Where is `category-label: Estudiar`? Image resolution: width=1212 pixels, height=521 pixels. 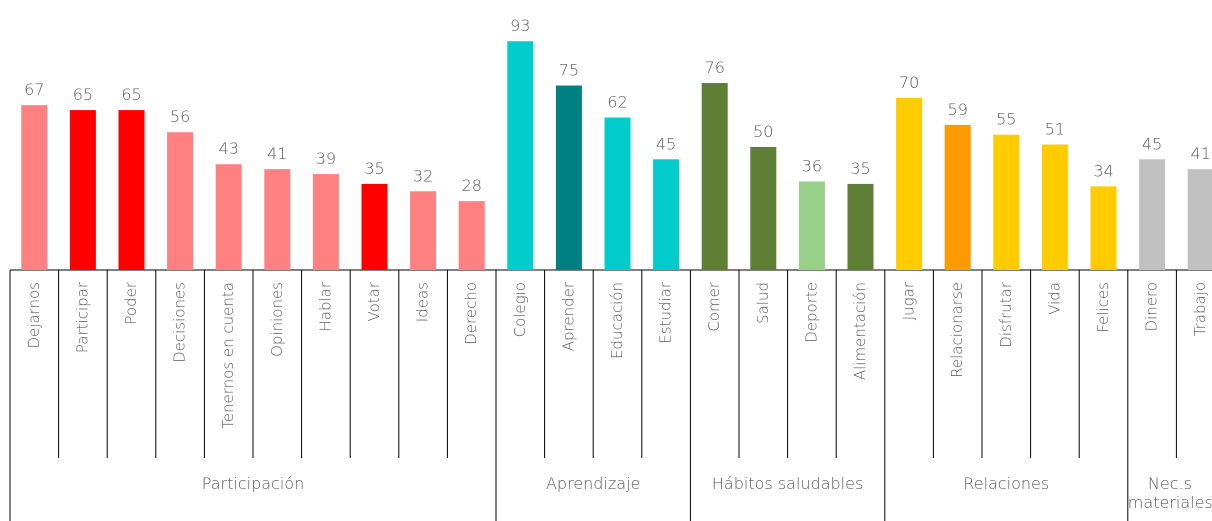
category-label: Estudiar is located at coordinates (666, 312).